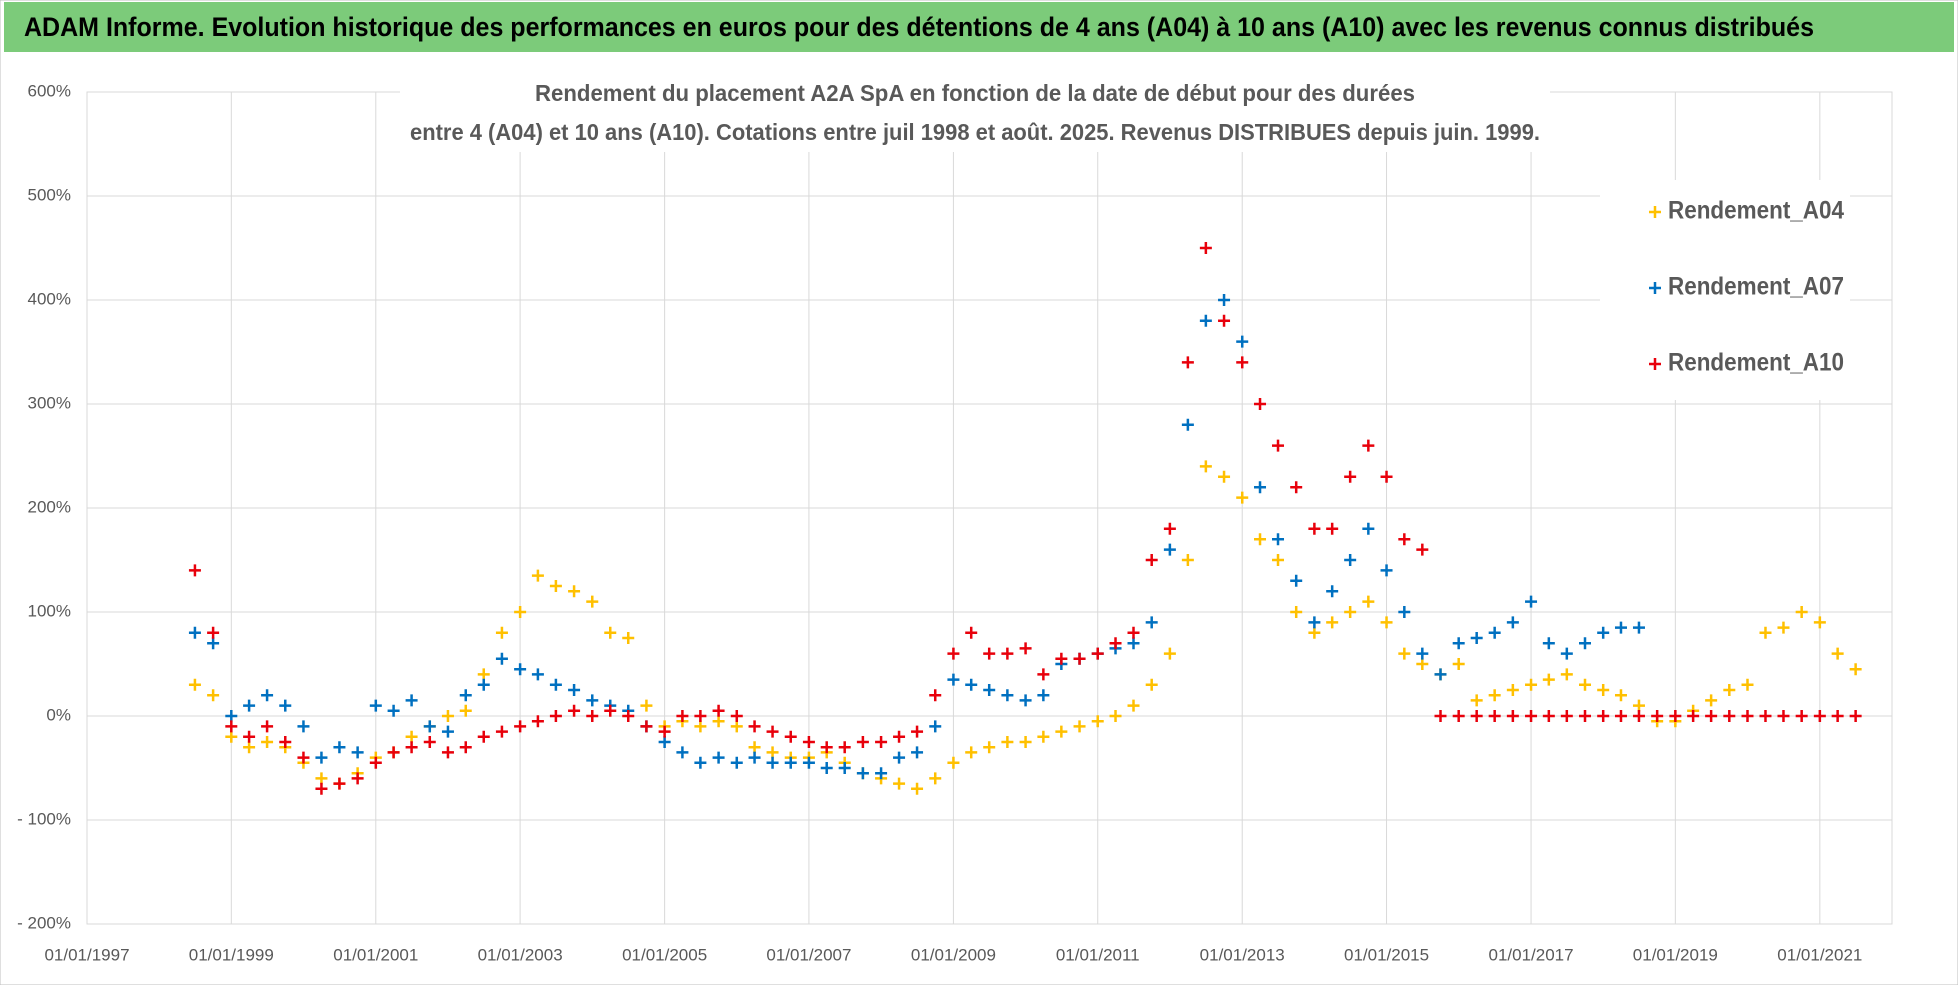  What do you see at coordinates (953, 954) in the screenshot?
I see `x-tick-label: 01/01/2009` at bounding box center [953, 954].